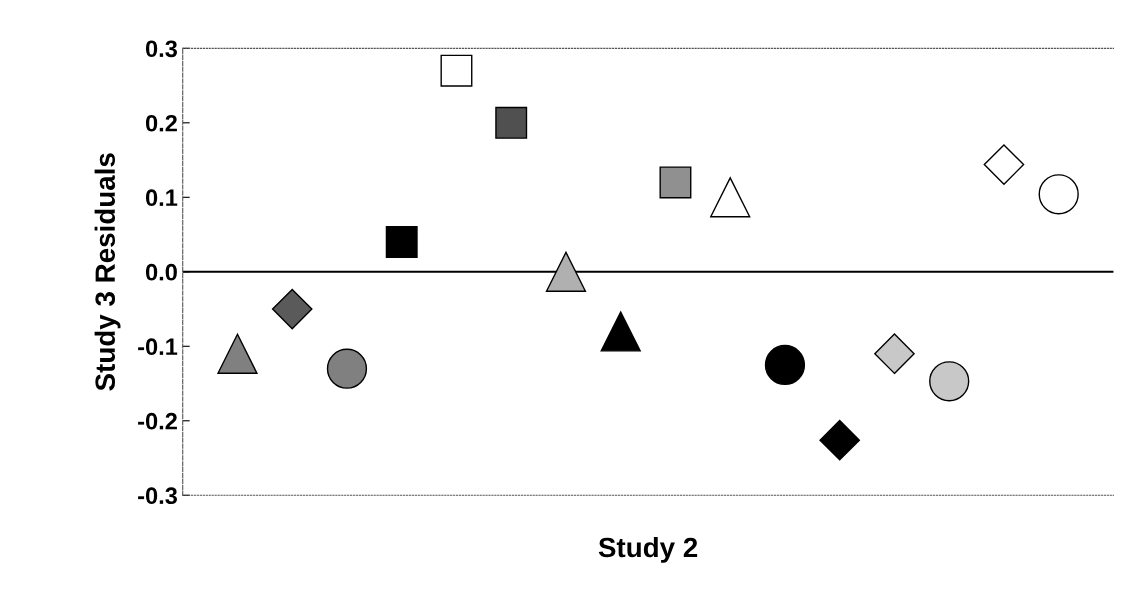  Describe the element at coordinates (157, 421) in the screenshot. I see `y-tick-label: -0.2` at that location.